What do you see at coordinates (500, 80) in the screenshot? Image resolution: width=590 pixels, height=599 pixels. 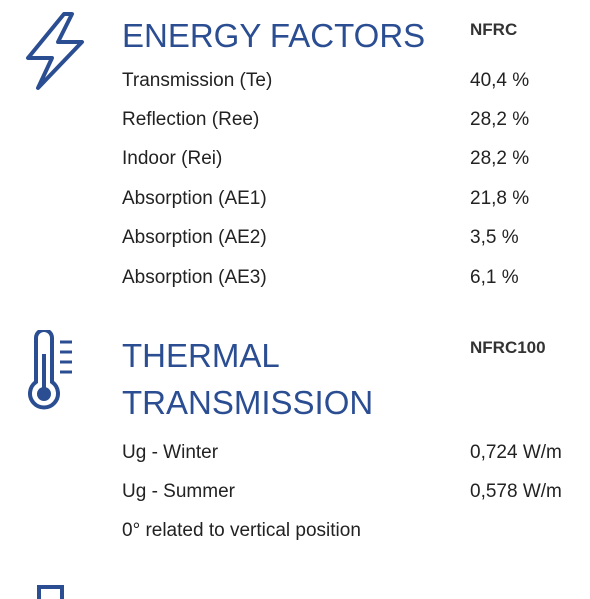 I see `row-value: 40,4 %` at bounding box center [500, 80].